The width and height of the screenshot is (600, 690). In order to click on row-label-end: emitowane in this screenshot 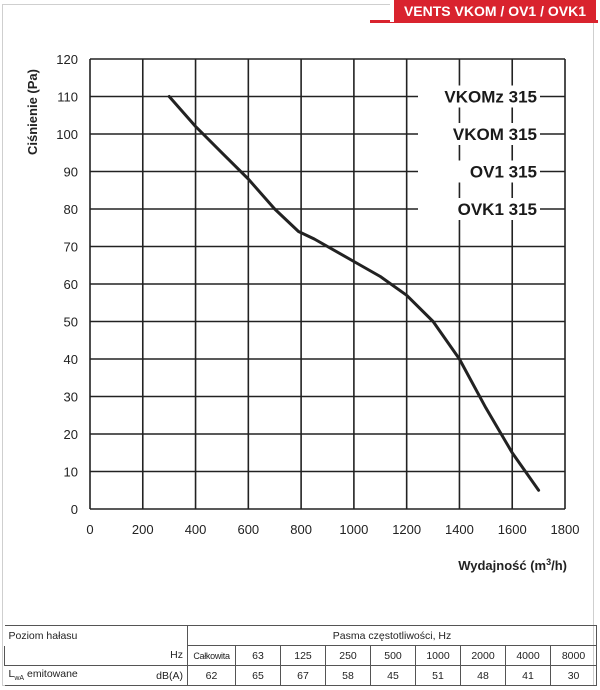, I will do `click(51, 674)`.